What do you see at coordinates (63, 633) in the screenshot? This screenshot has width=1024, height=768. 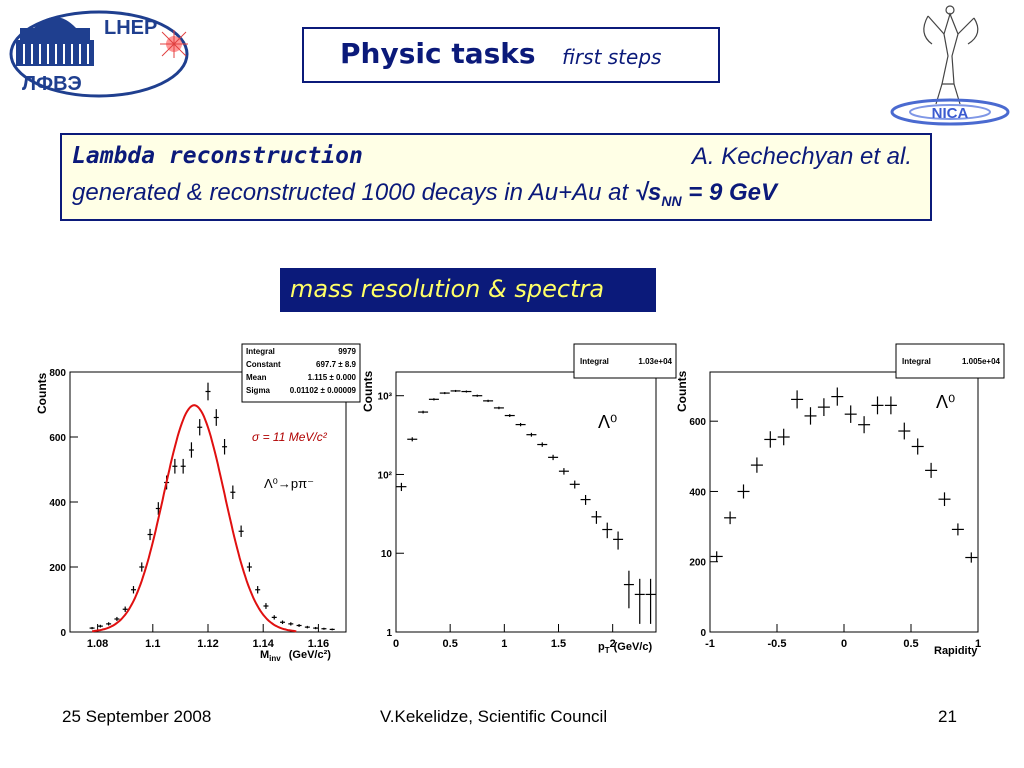 I see `plot1-ytick-label: 0` at bounding box center [63, 633].